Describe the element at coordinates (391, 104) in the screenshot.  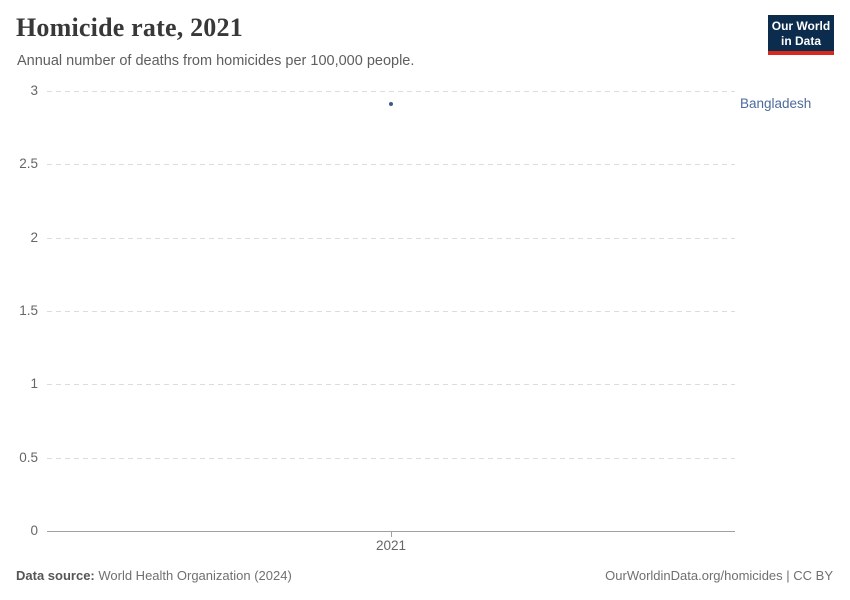
I see `data-point-bangladesh` at that location.